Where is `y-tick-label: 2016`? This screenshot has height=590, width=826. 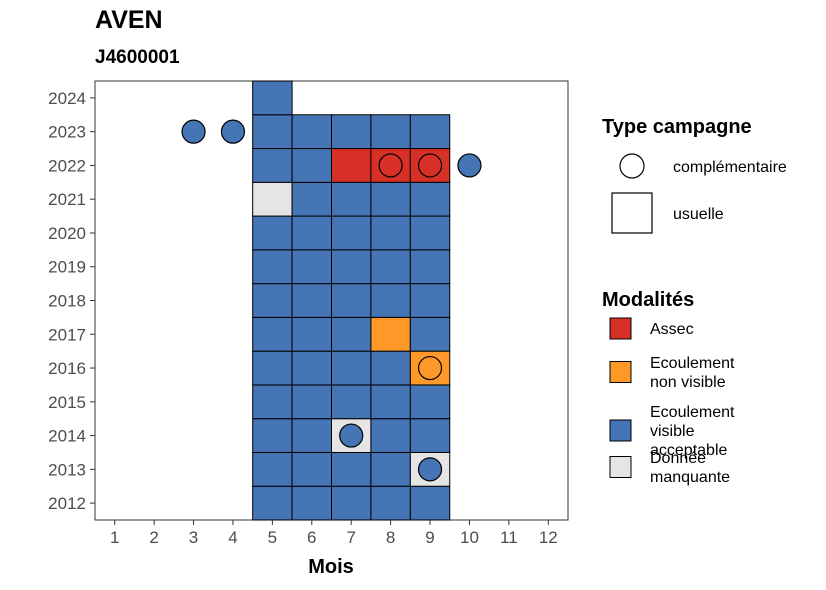 y-tick-label: 2016 is located at coordinates (67, 368).